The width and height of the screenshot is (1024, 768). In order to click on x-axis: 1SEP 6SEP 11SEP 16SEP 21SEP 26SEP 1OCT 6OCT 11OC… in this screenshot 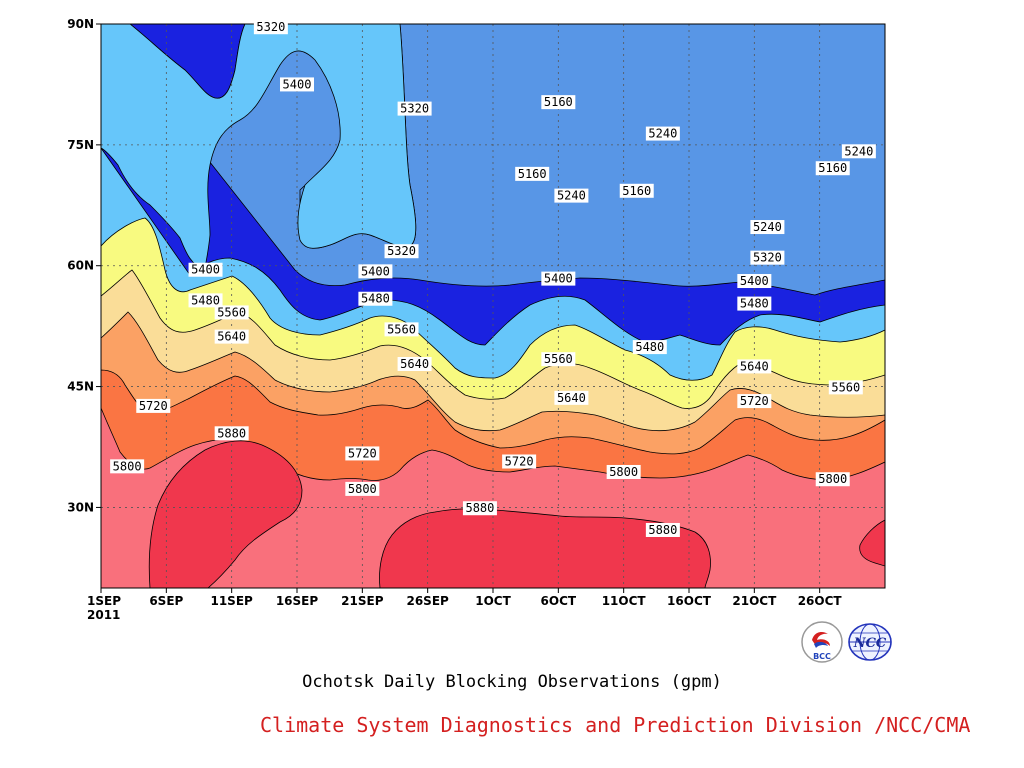, I will do `click(464, 605)`.